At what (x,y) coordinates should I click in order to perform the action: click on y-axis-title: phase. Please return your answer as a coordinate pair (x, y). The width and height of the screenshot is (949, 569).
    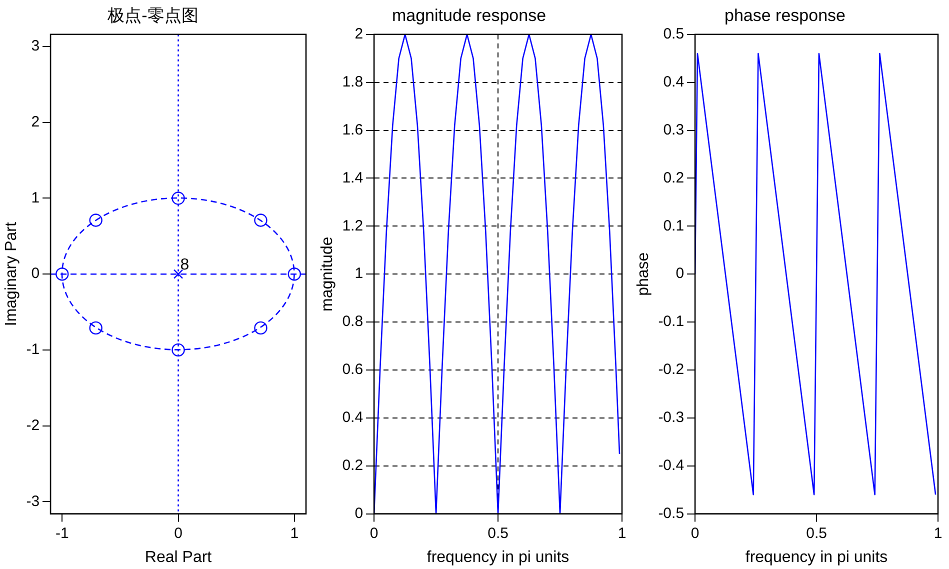
    Looking at the image, I should click on (643, 274).